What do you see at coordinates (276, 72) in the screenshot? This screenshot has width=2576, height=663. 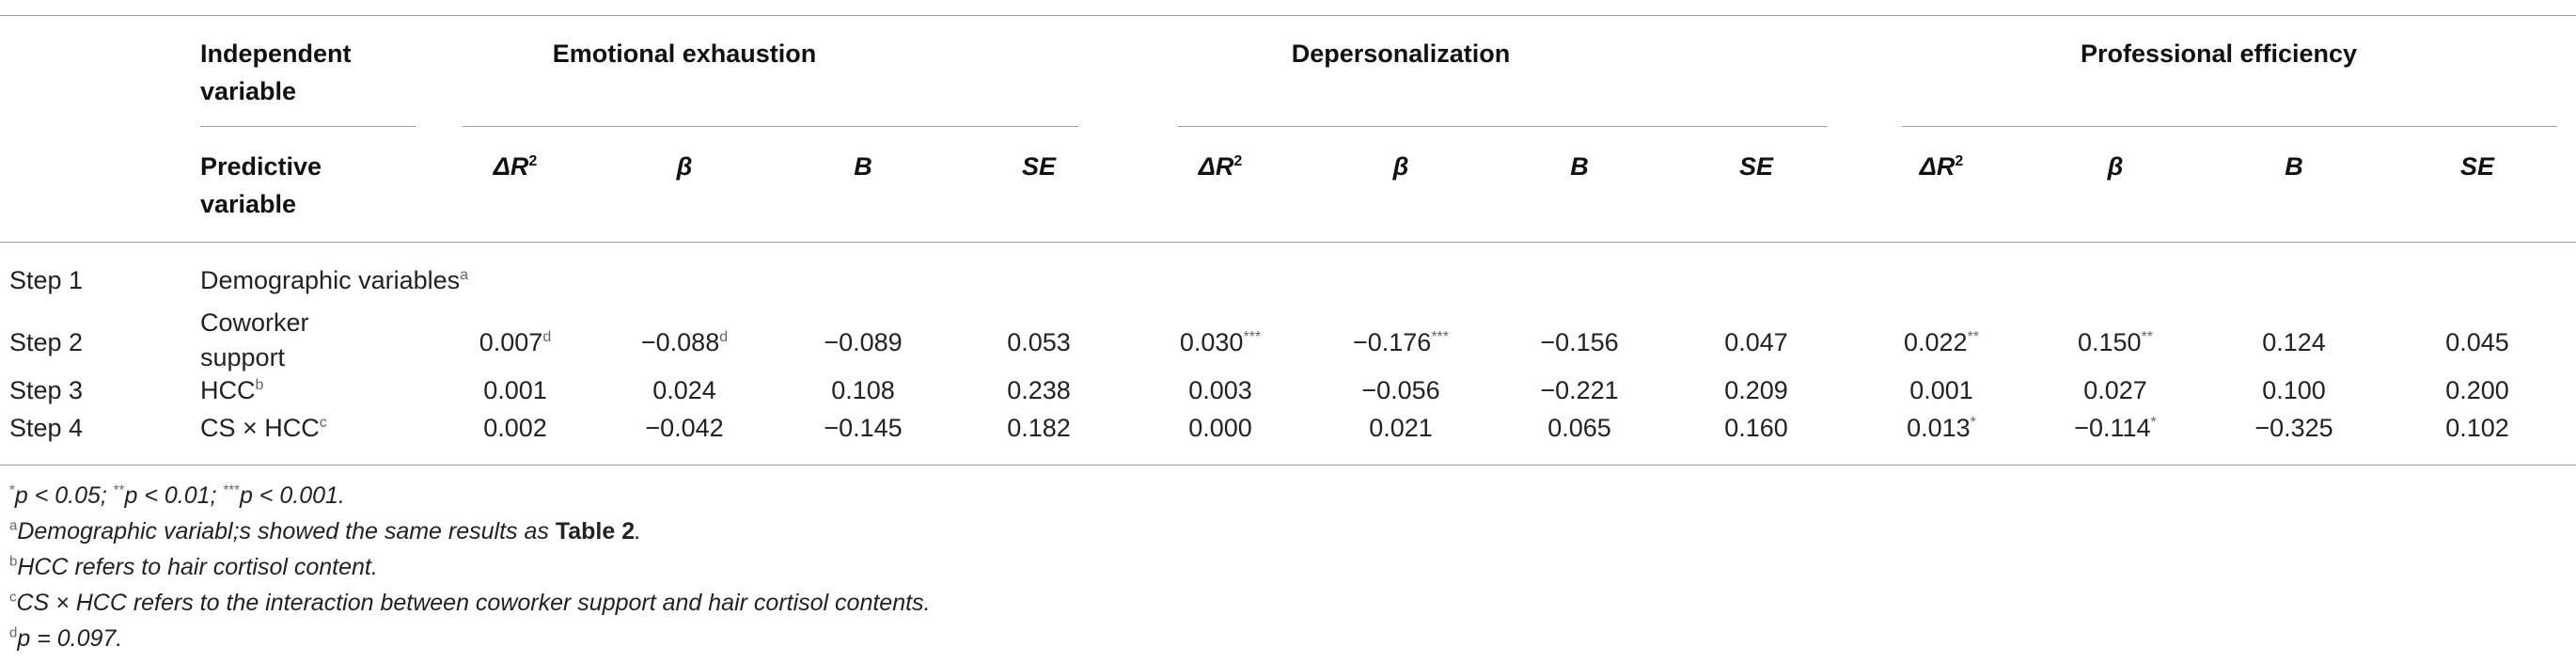 I see `independent-variable-heading: Independent variable` at bounding box center [276, 72].